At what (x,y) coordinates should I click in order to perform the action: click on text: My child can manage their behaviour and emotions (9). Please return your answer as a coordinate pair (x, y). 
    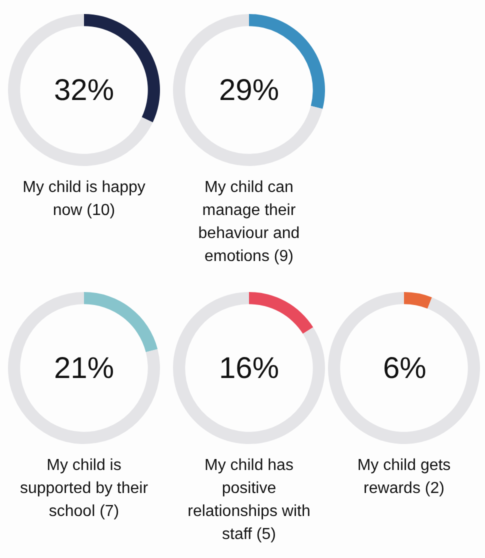
    Looking at the image, I should click on (249, 222).